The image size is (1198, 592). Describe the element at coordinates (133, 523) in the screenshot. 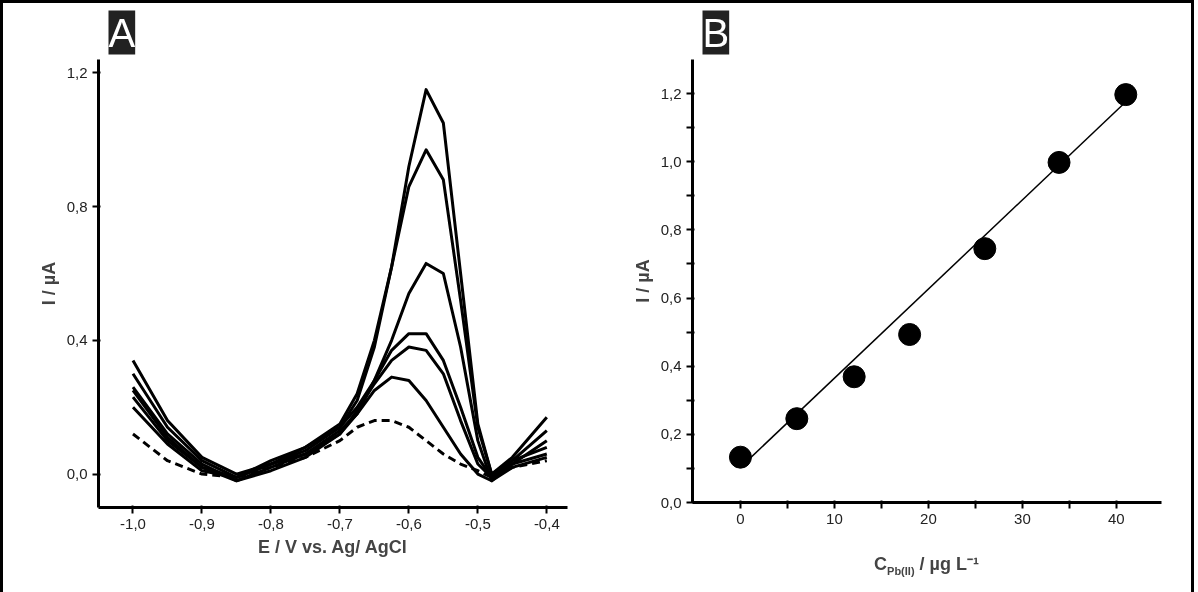

I see `x-tick-label: -1,0` at that location.